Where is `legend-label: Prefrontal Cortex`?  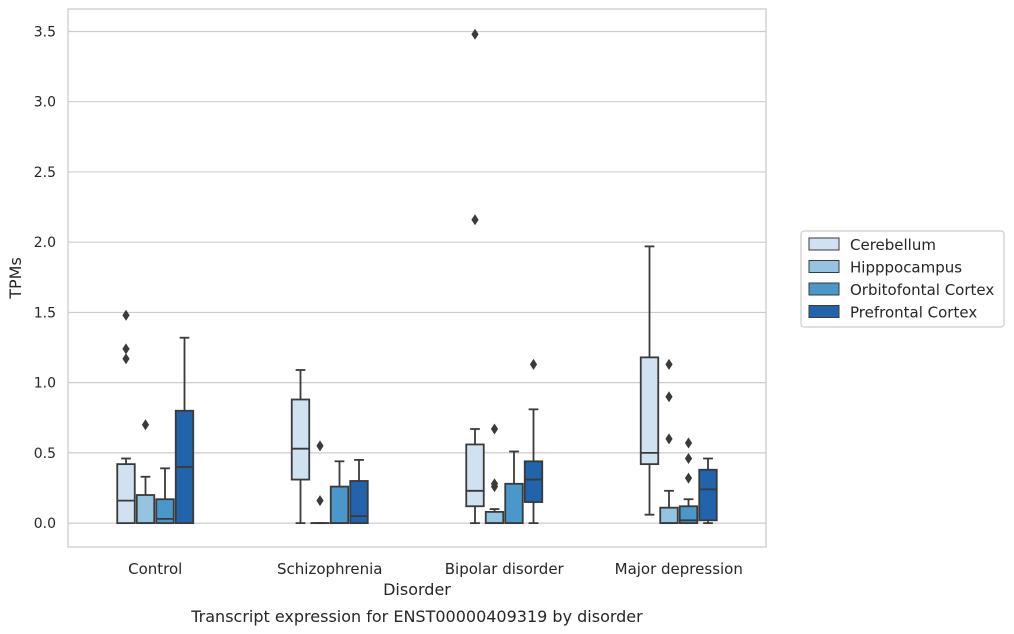
legend-label: Prefrontal Cortex is located at coordinates (913, 313).